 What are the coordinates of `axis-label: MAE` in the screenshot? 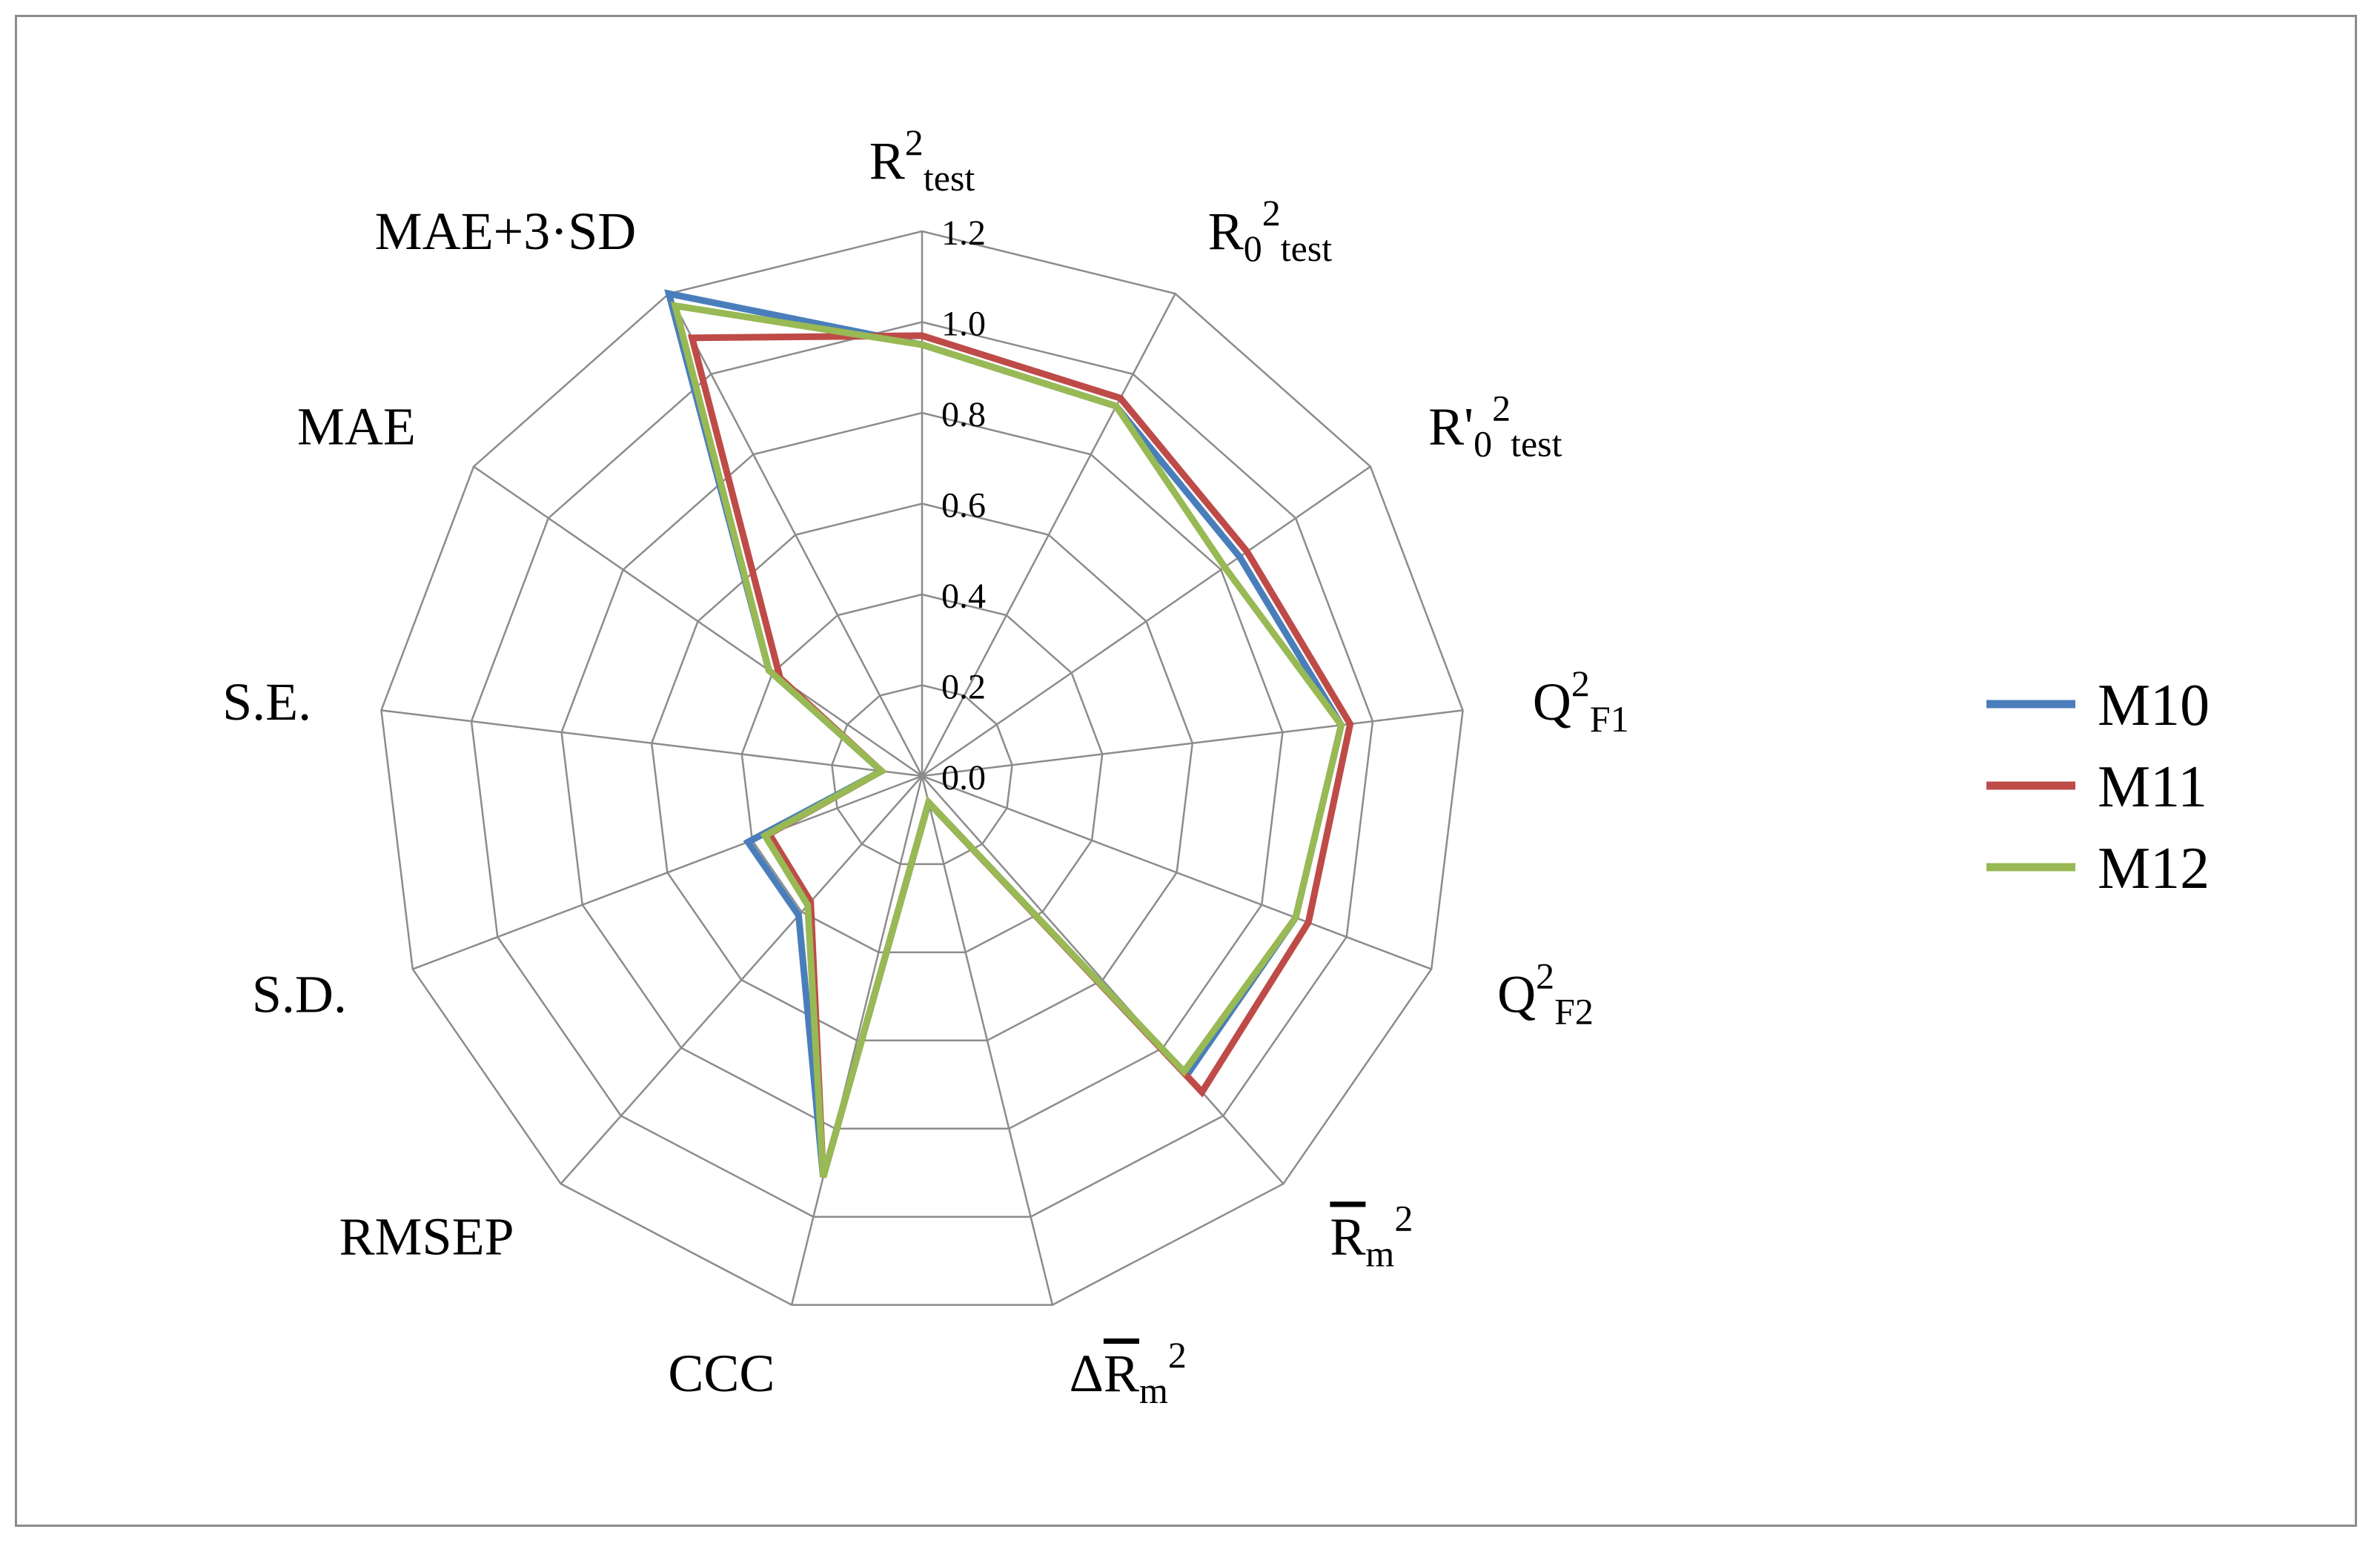 It's located at (357, 427).